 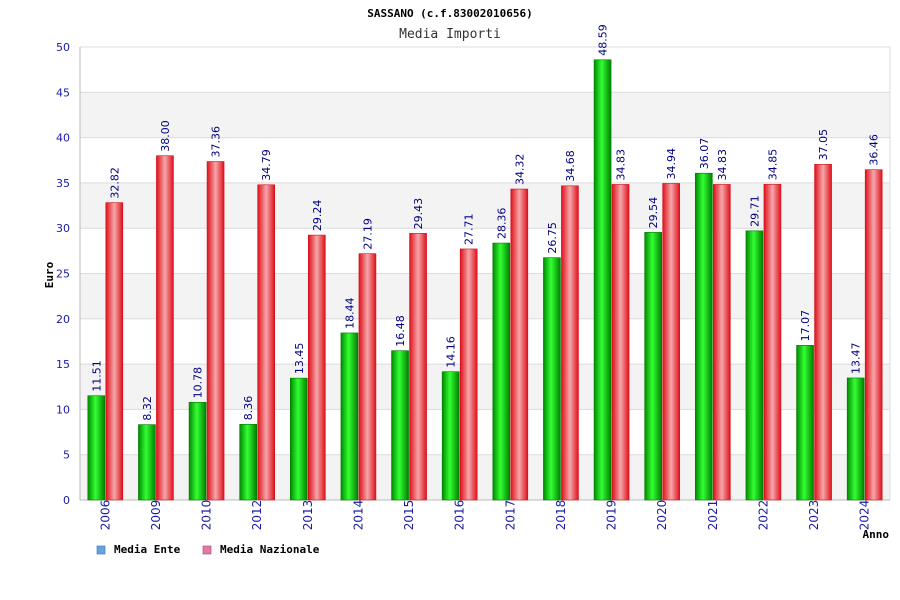 I want to click on bar-media-nazionale-2014, so click(x=367, y=377).